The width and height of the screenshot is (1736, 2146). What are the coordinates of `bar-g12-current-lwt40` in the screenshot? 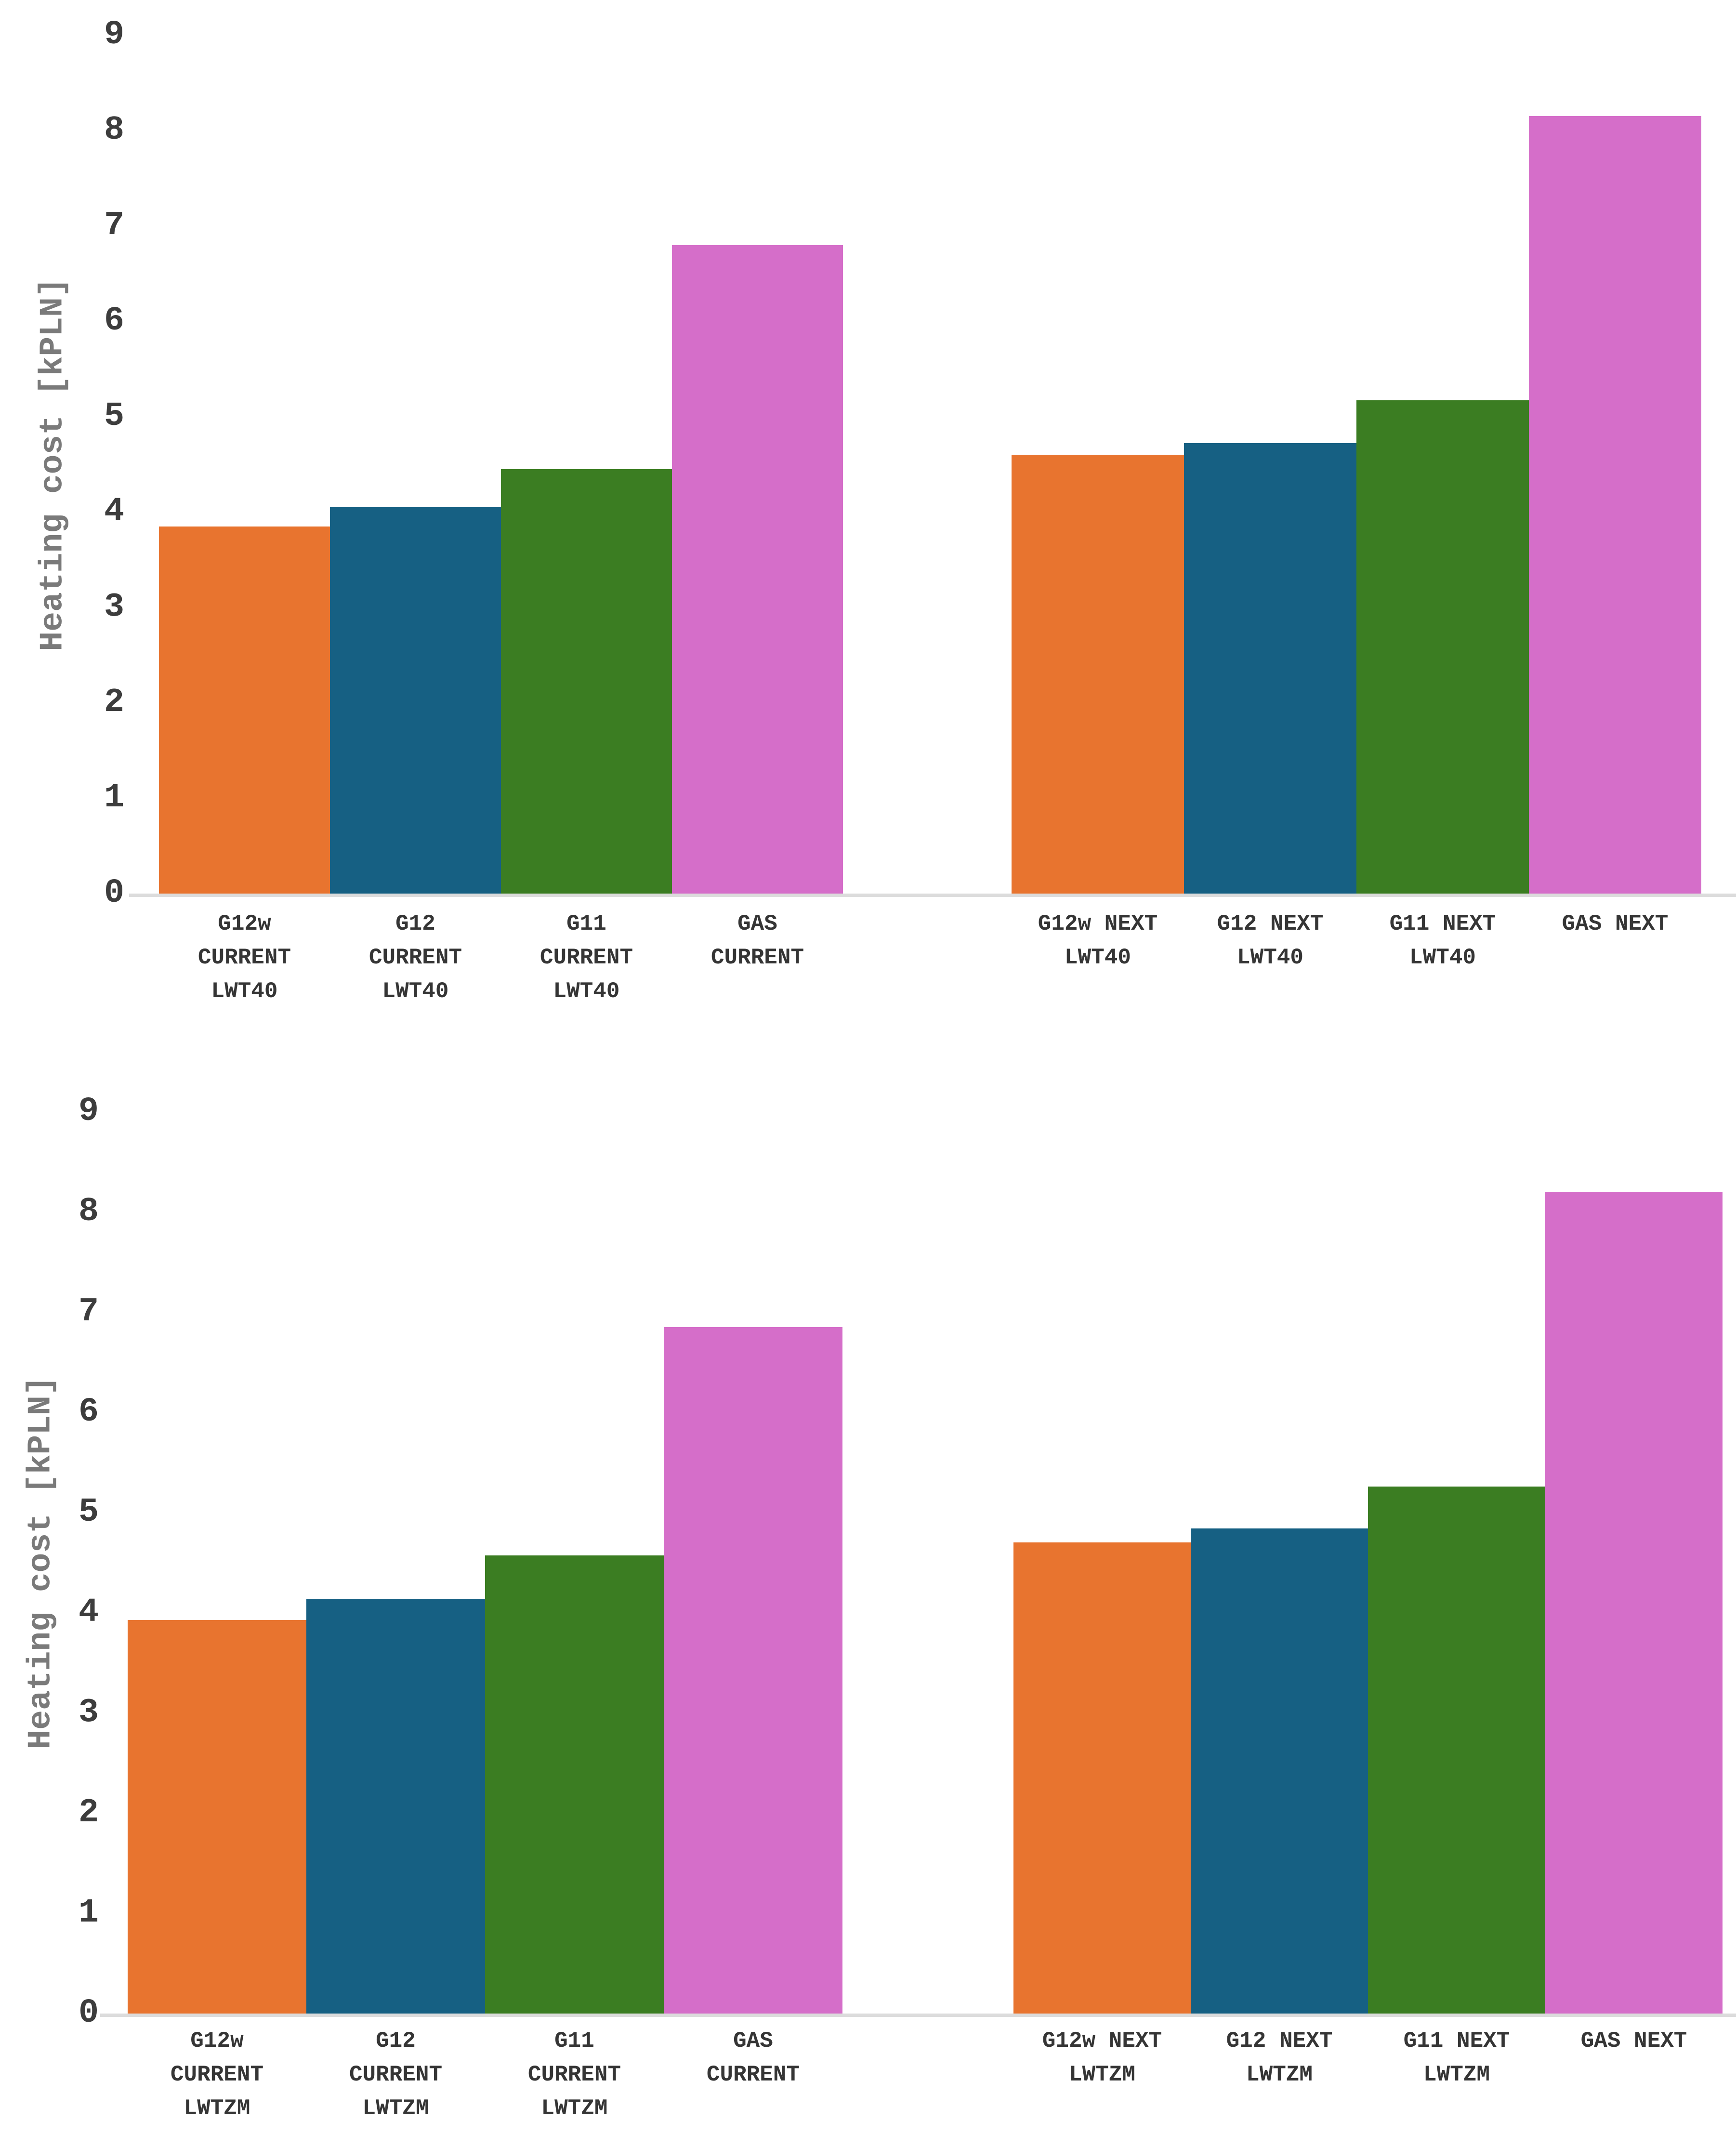 It's located at (416, 700).